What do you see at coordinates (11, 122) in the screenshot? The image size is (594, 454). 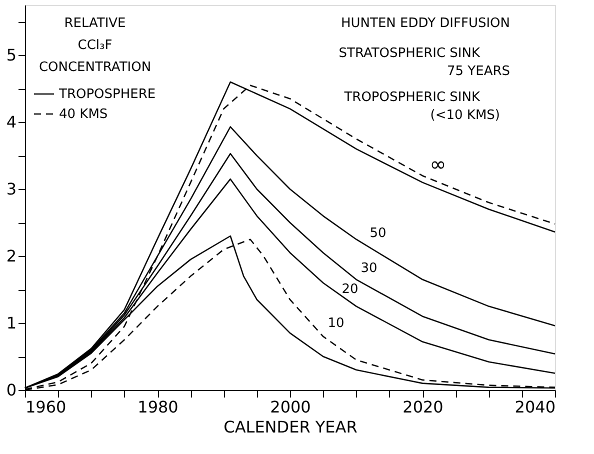 I see `y-tick-label: 4` at bounding box center [11, 122].